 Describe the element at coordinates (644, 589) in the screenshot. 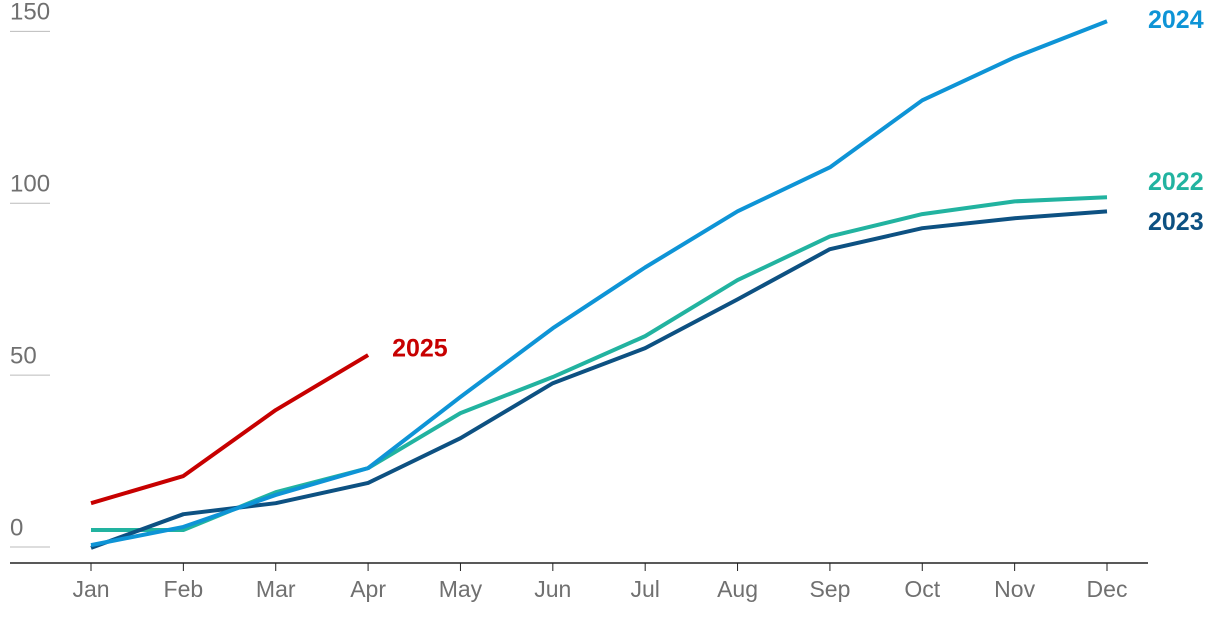

I see `x-tick-label: Jul` at that location.